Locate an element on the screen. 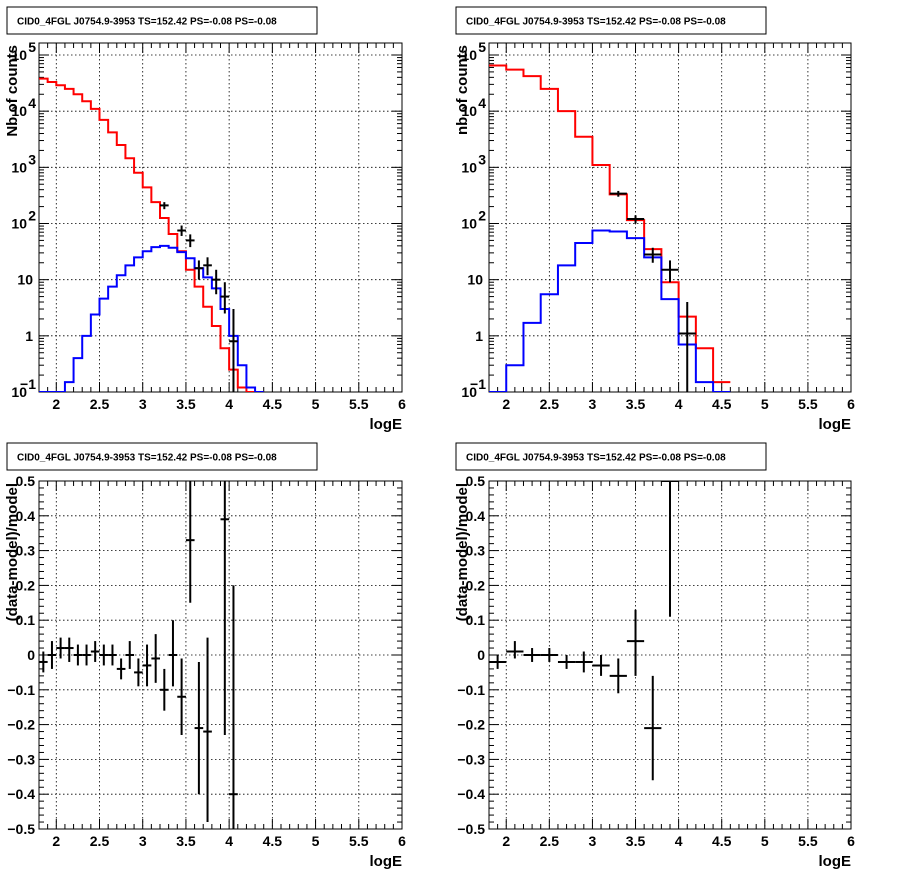  y-tick-exponent: 3 is located at coordinates (32, 159).